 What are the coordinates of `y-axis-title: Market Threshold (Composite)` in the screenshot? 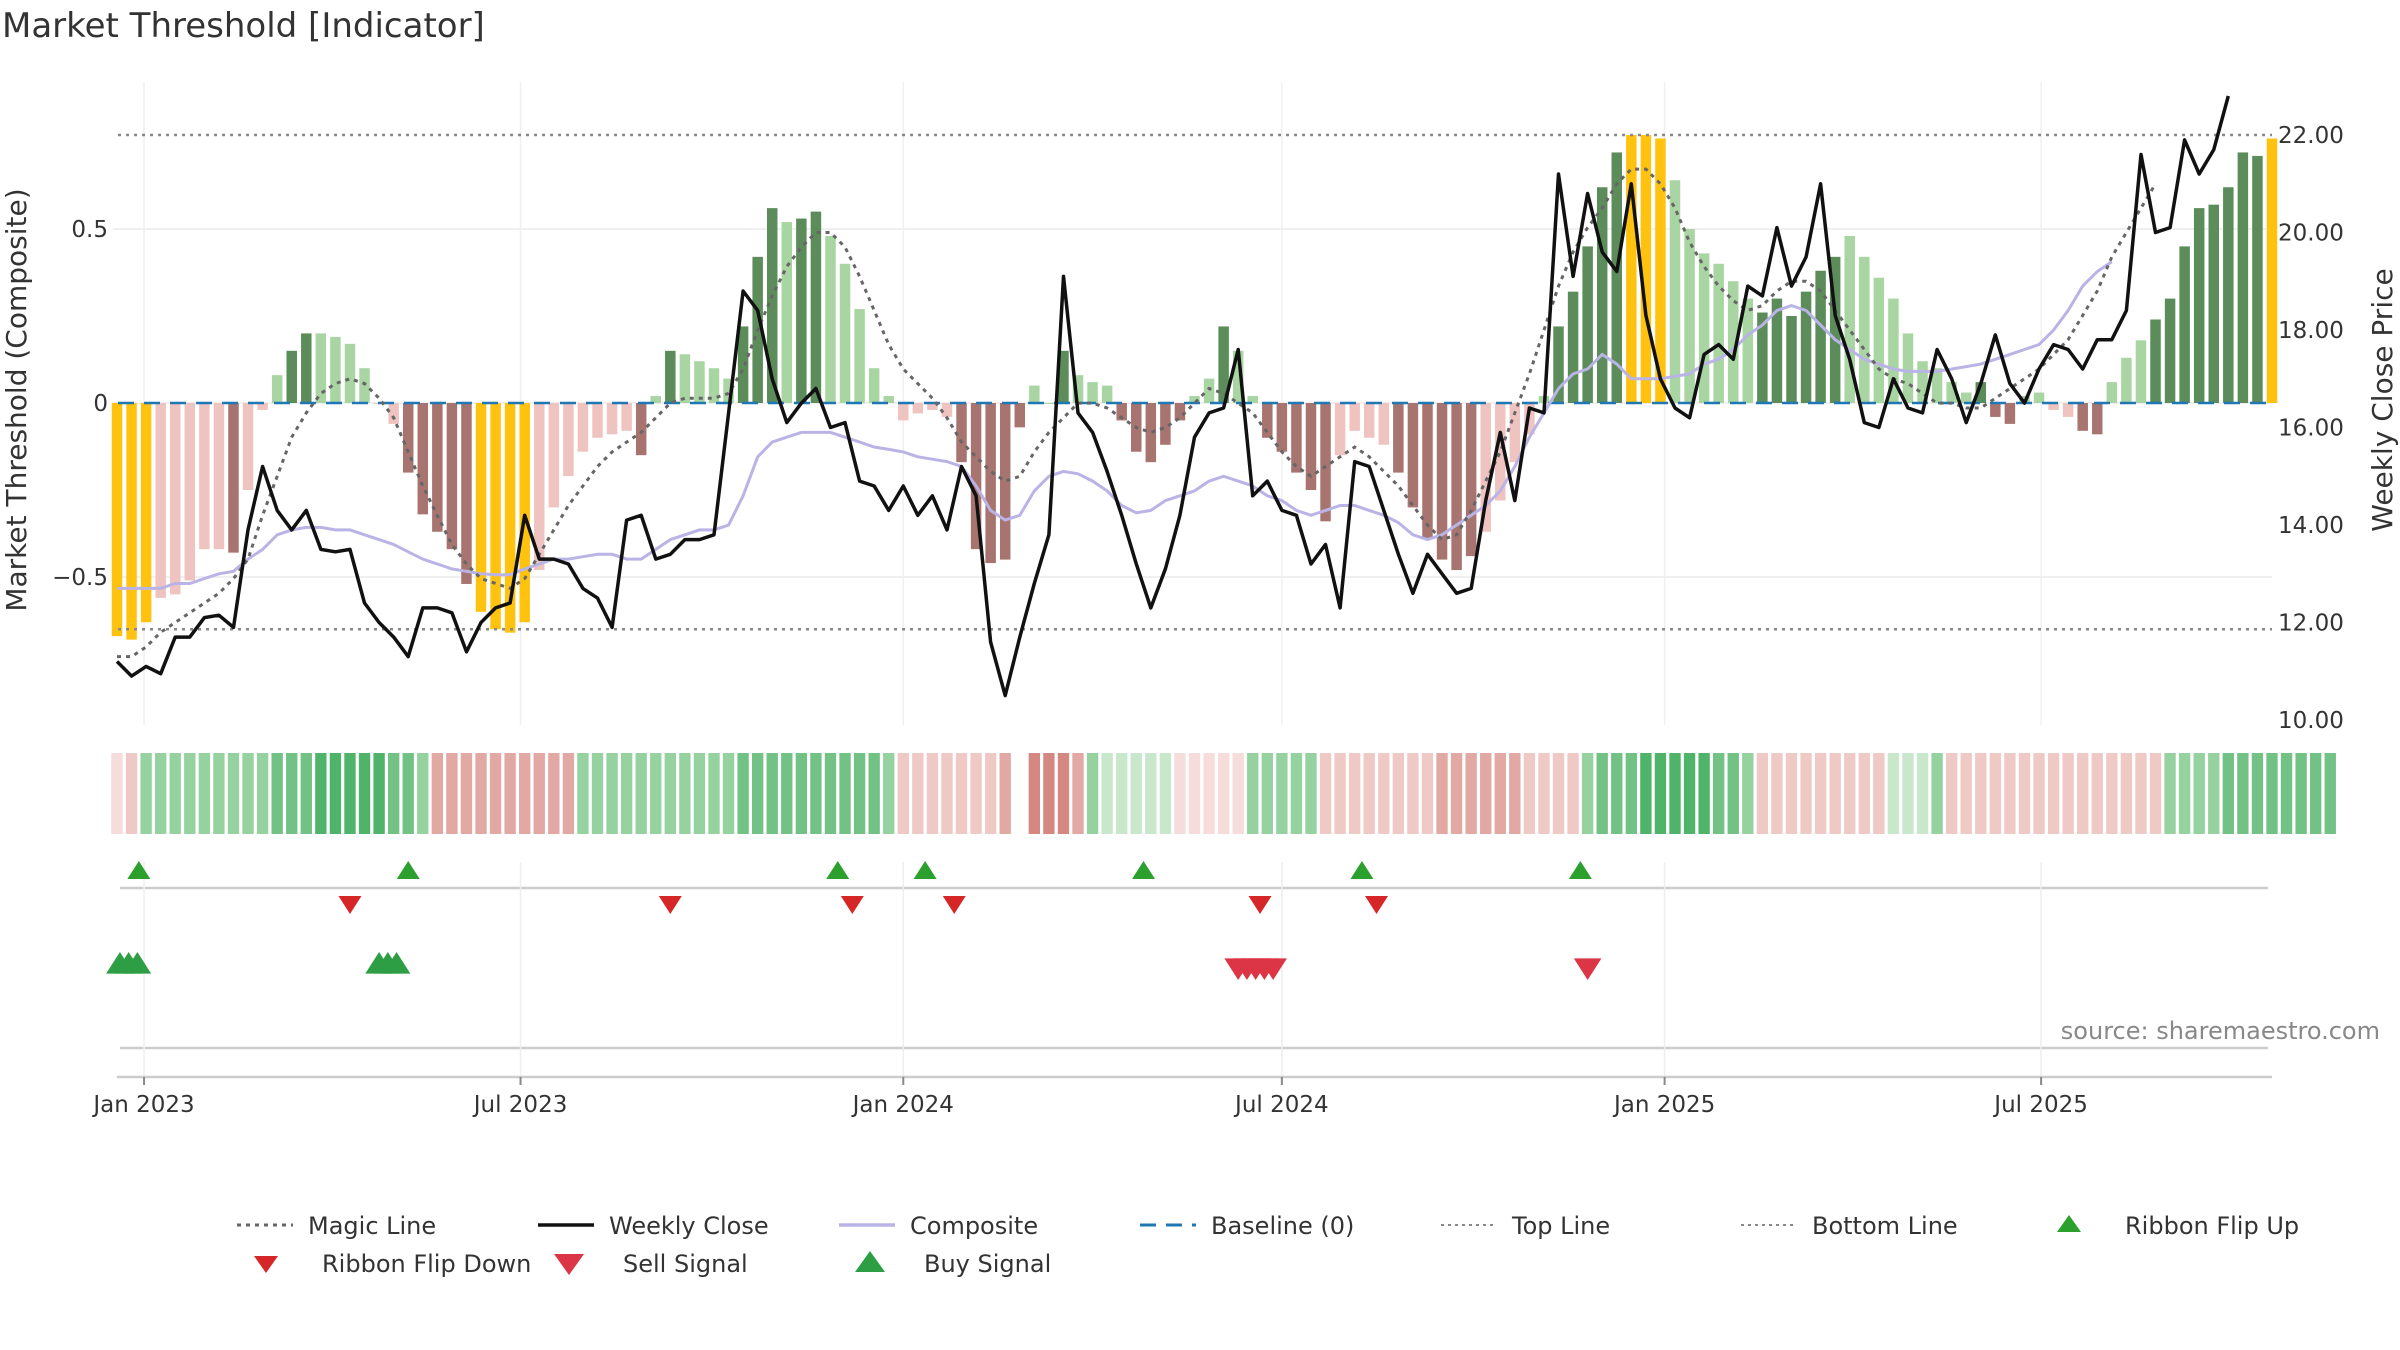 It's located at (16, 399).